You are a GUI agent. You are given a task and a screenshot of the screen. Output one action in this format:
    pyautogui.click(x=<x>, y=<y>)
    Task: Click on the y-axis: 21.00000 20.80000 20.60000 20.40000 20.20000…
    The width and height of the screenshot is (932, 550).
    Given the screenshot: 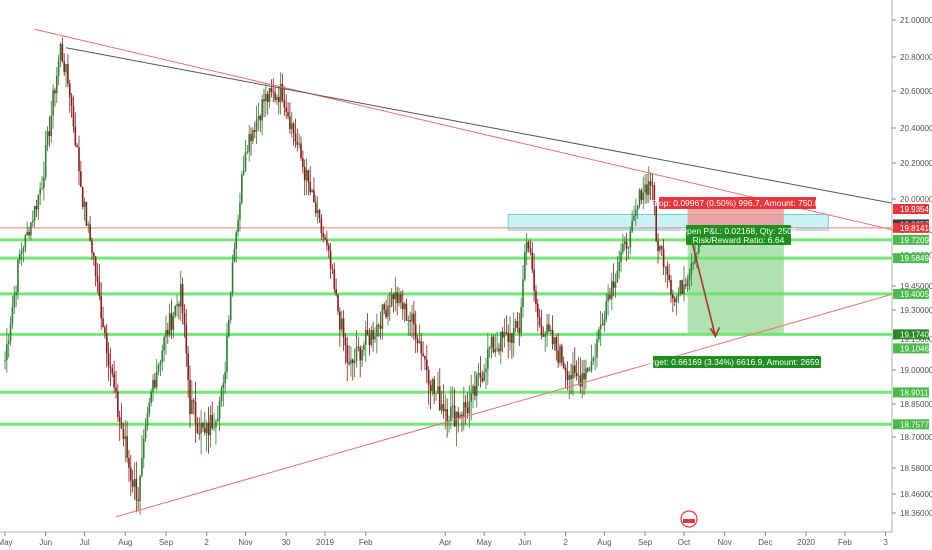 What is the action you would take?
    pyautogui.click(x=911, y=275)
    